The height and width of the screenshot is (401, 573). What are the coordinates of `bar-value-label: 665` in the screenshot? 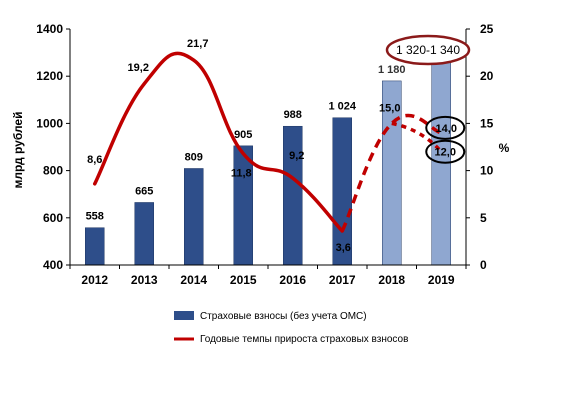 It's located at (144, 191).